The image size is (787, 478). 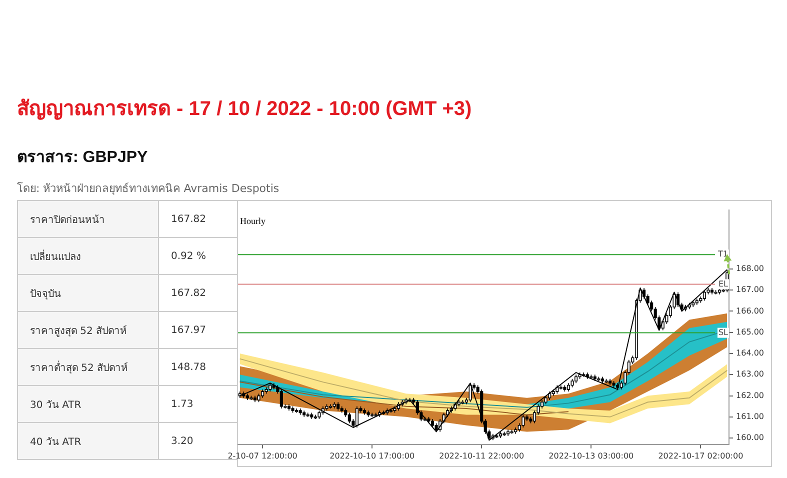 I want to click on category-label: 30 วัน ATR, so click(x=88, y=404).